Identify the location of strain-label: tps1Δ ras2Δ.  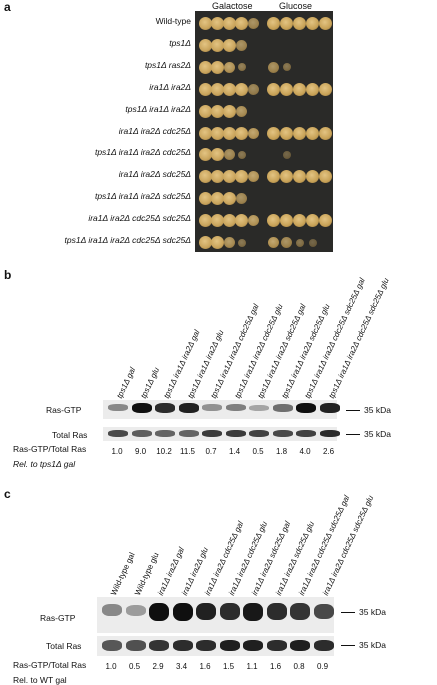
(167, 64).